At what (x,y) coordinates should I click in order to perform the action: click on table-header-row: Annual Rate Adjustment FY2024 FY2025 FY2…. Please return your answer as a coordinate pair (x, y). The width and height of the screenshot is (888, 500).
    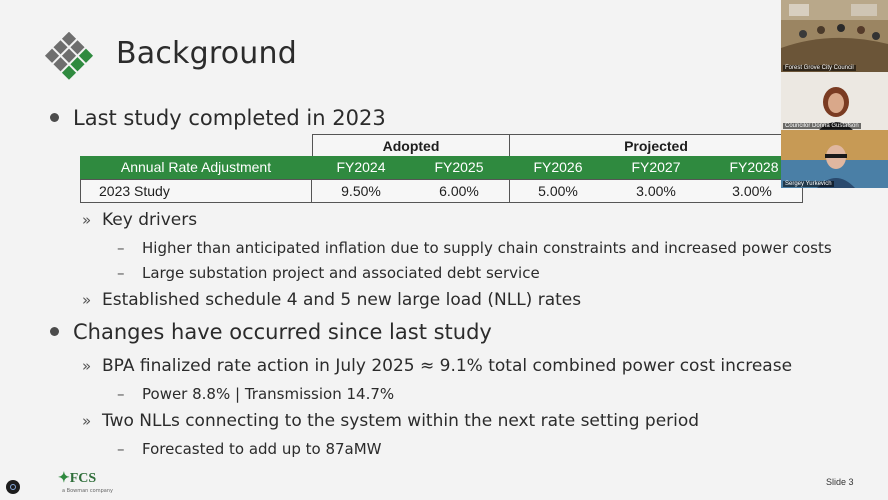
    Looking at the image, I should click on (441, 167).